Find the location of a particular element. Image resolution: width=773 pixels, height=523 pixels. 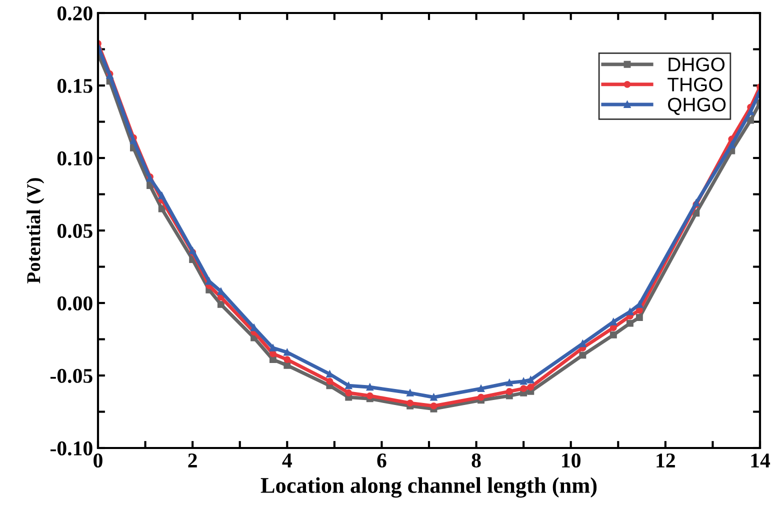

y-axis-title: Potential (V) is located at coordinates (35, 231).